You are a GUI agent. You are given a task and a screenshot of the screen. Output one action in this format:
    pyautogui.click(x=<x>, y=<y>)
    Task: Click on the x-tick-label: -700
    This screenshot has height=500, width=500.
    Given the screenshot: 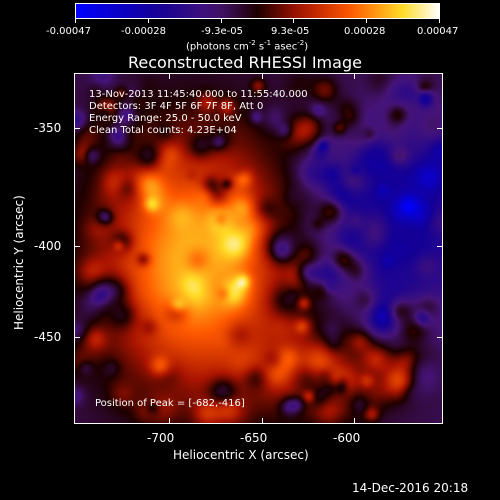 What is the action you would take?
    pyautogui.click(x=161, y=438)
    